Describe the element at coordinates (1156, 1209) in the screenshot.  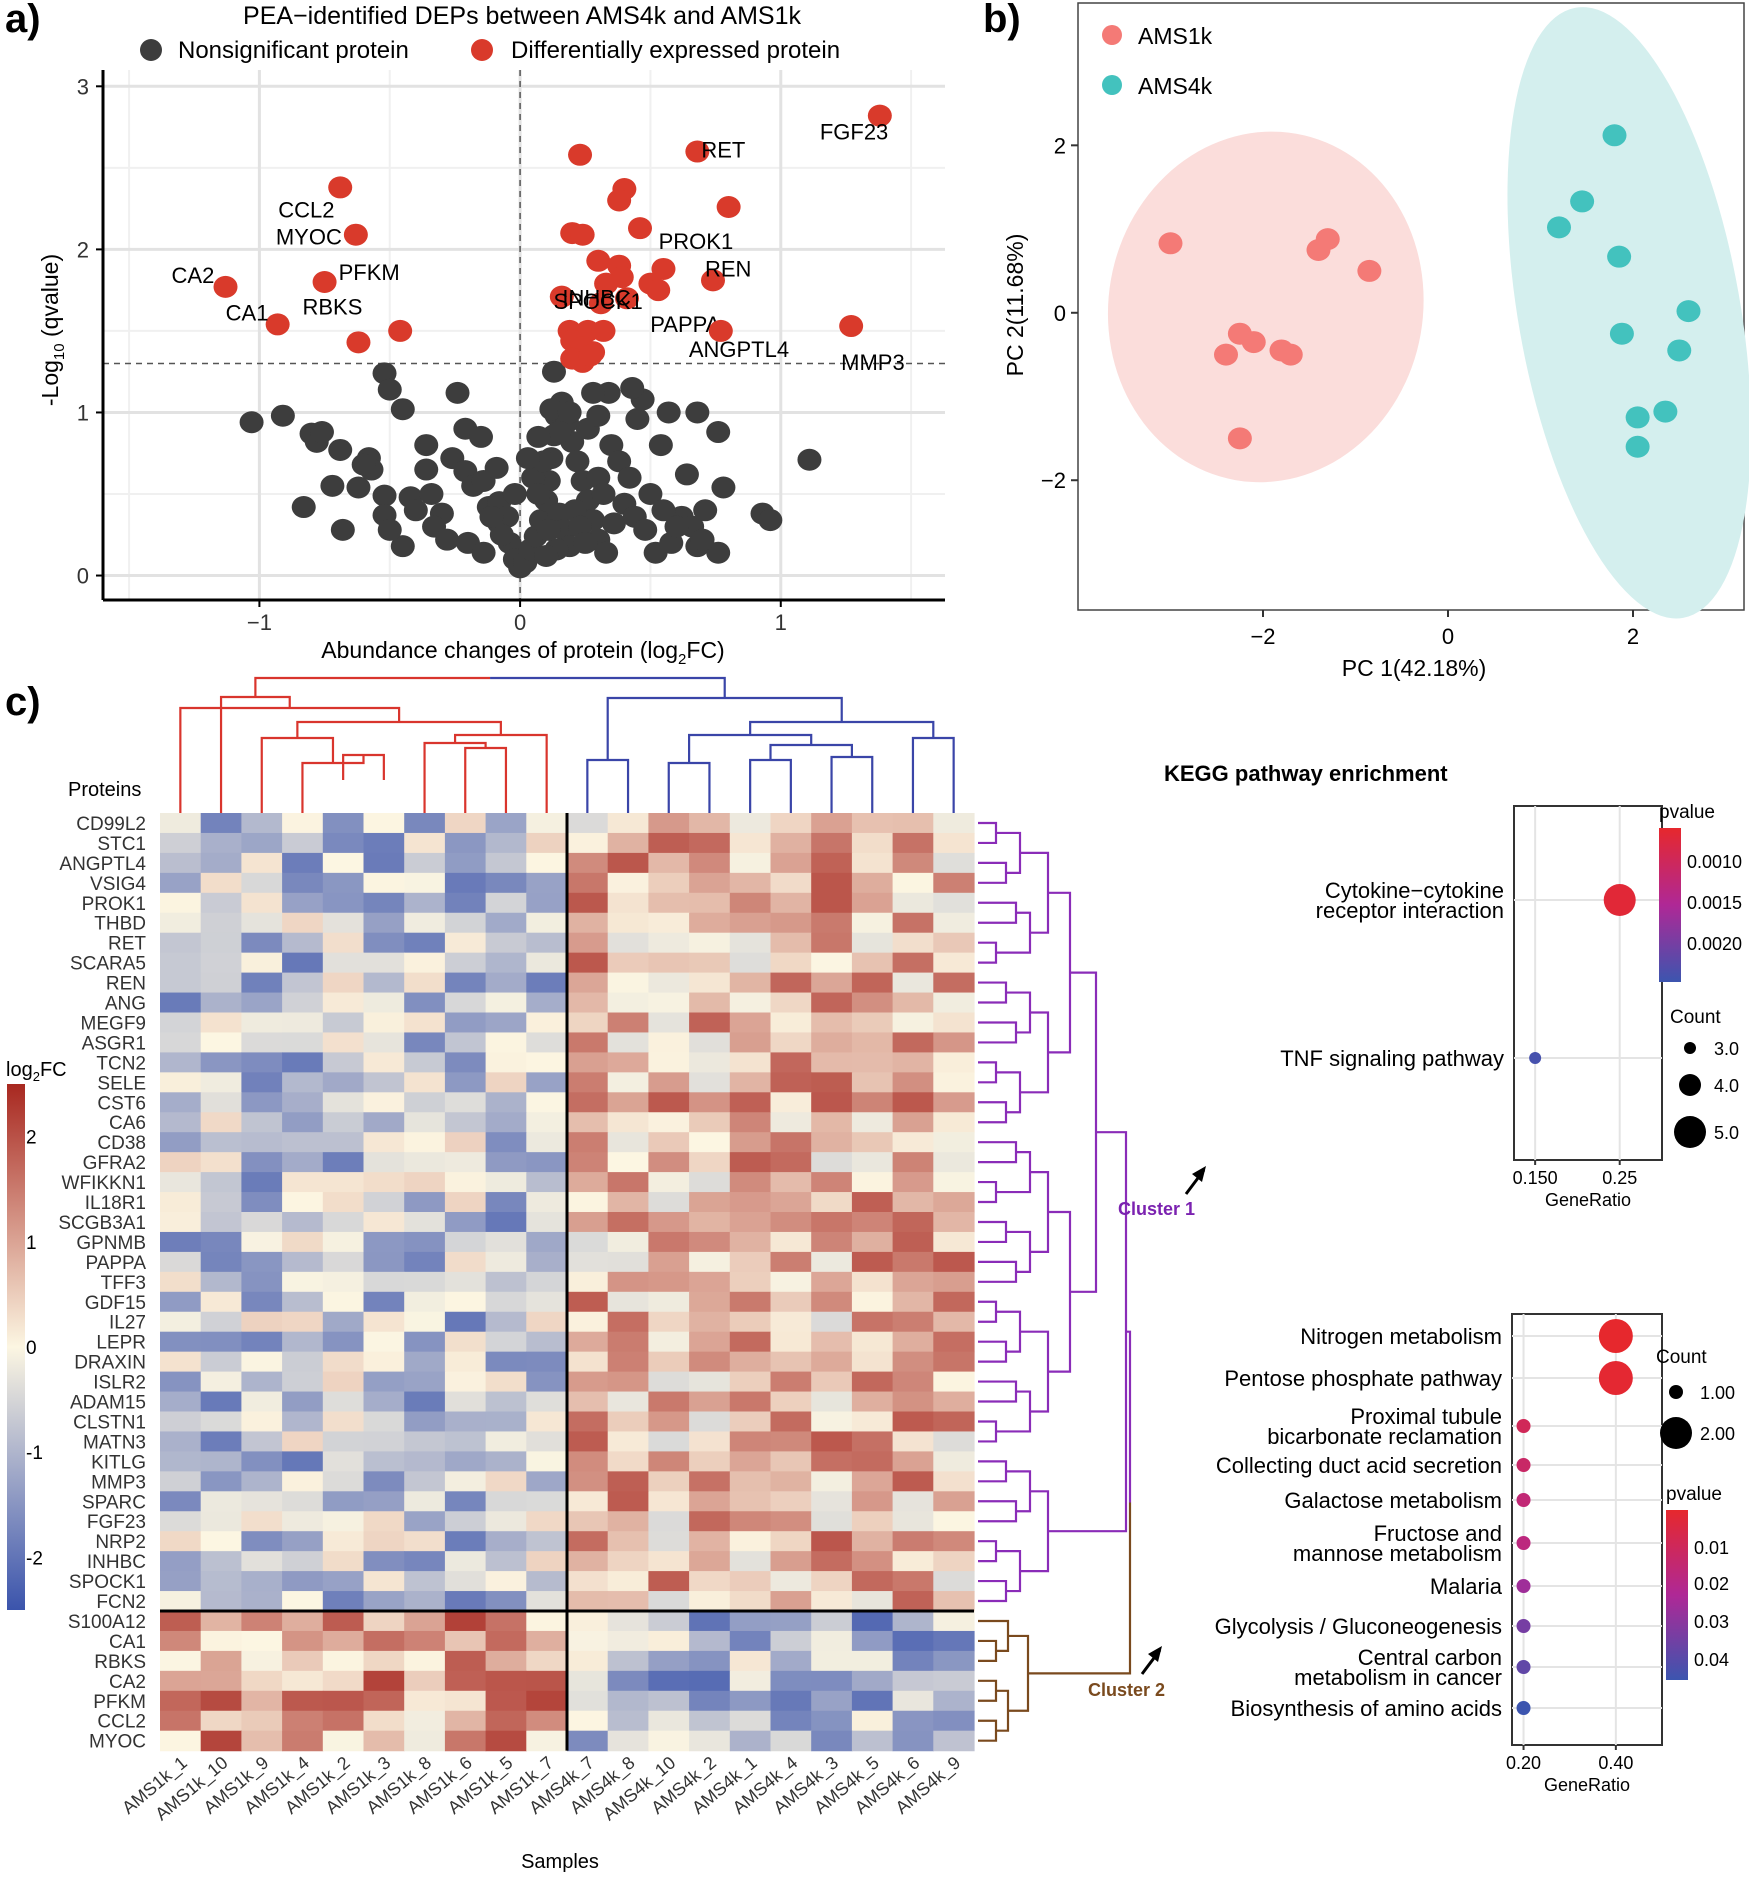
I see `cluster1-label: Cluster 1` at that location.